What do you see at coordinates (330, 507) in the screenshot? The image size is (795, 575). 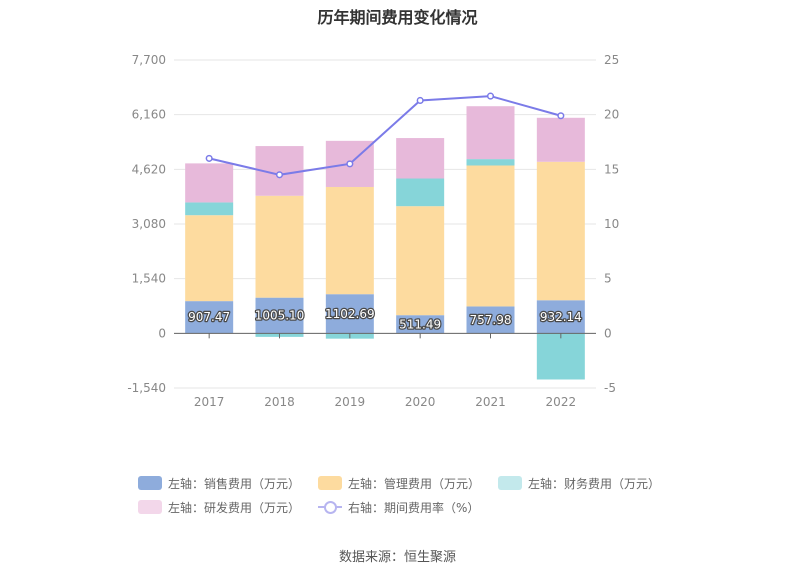 I see `legend-line-rate-icon` at bounding box center [330, 507].